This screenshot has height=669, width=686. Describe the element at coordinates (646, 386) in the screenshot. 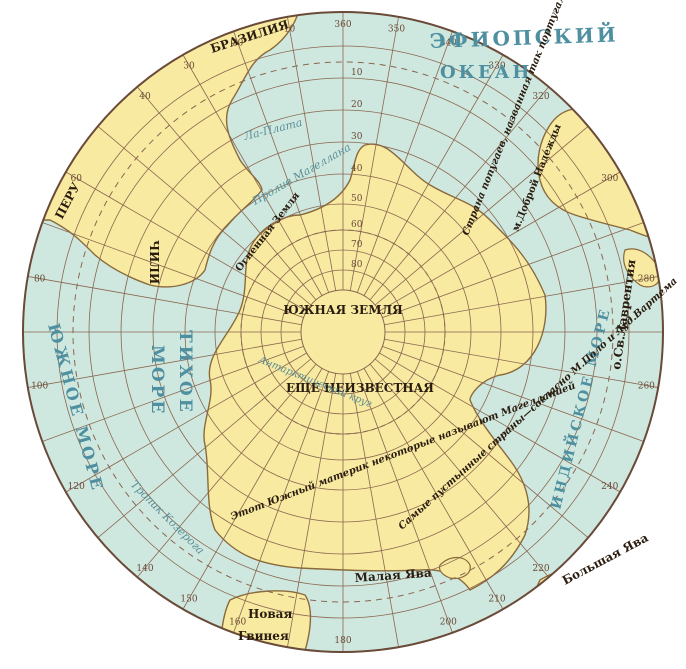

I see `degree-label: 260` at that location.